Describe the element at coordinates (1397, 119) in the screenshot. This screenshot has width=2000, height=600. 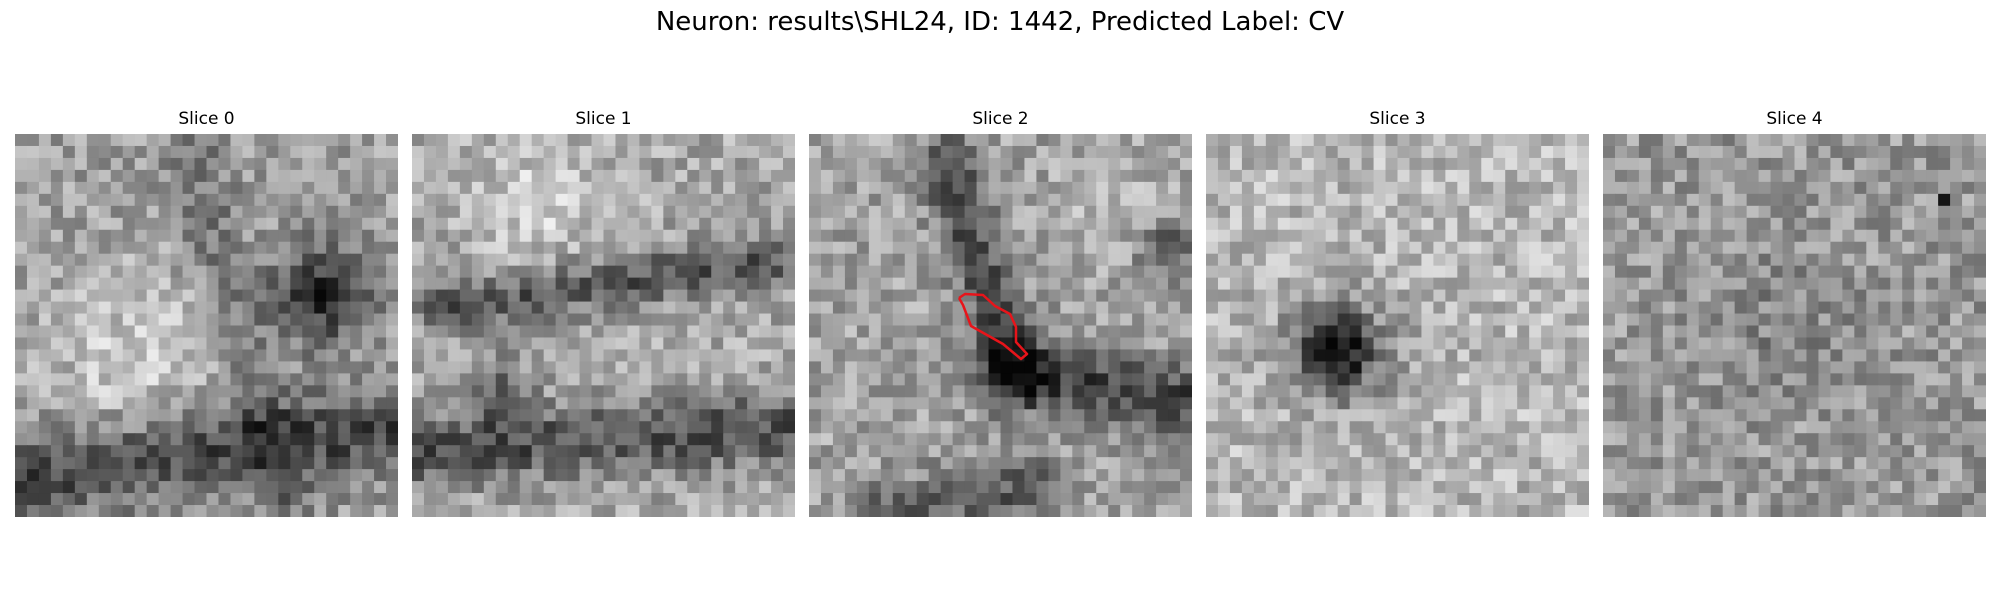
I see `slice-title: Slice 3` at that location.